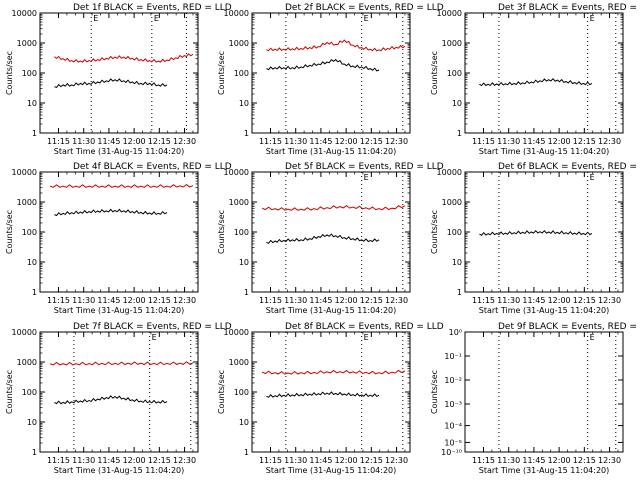 The width and height of the screenshot is (640, 480). What do you see at coordinates (152, 327) in the screenshot?
I see `panel-title: Det 7f BLACK = Events, RED = LLD` at bounding box center [152, 327].